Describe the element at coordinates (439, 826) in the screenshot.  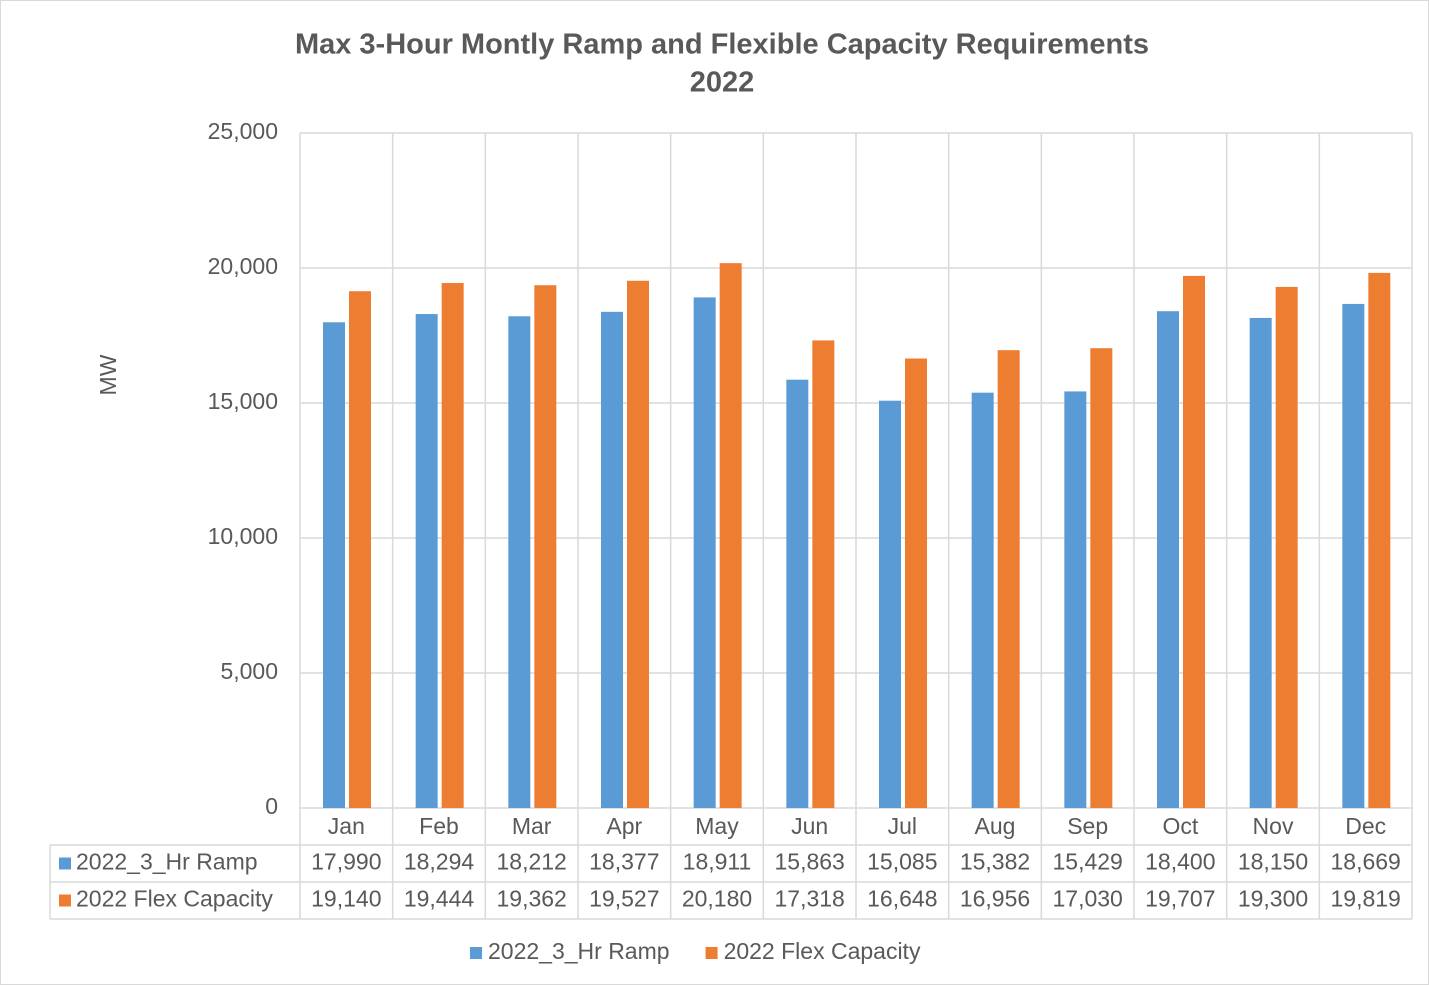
I see `x-tick-label: Feb` at that location.